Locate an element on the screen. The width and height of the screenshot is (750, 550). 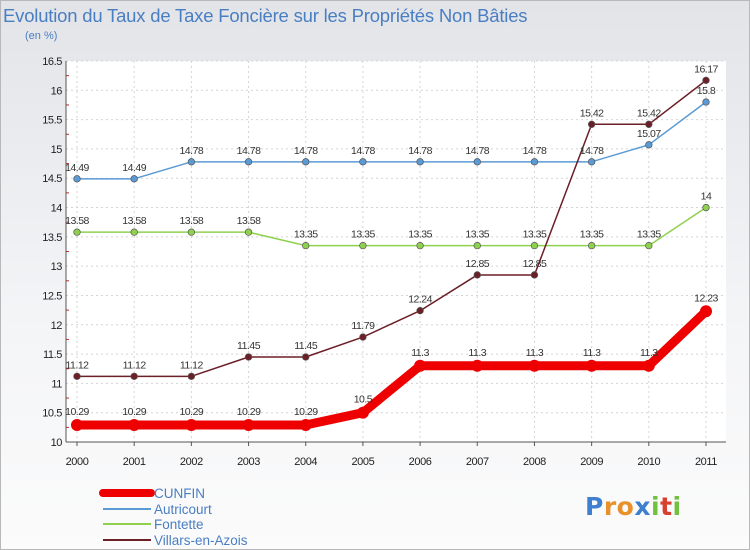
y-tick-label: 11 is located at coordinates (56, 384).